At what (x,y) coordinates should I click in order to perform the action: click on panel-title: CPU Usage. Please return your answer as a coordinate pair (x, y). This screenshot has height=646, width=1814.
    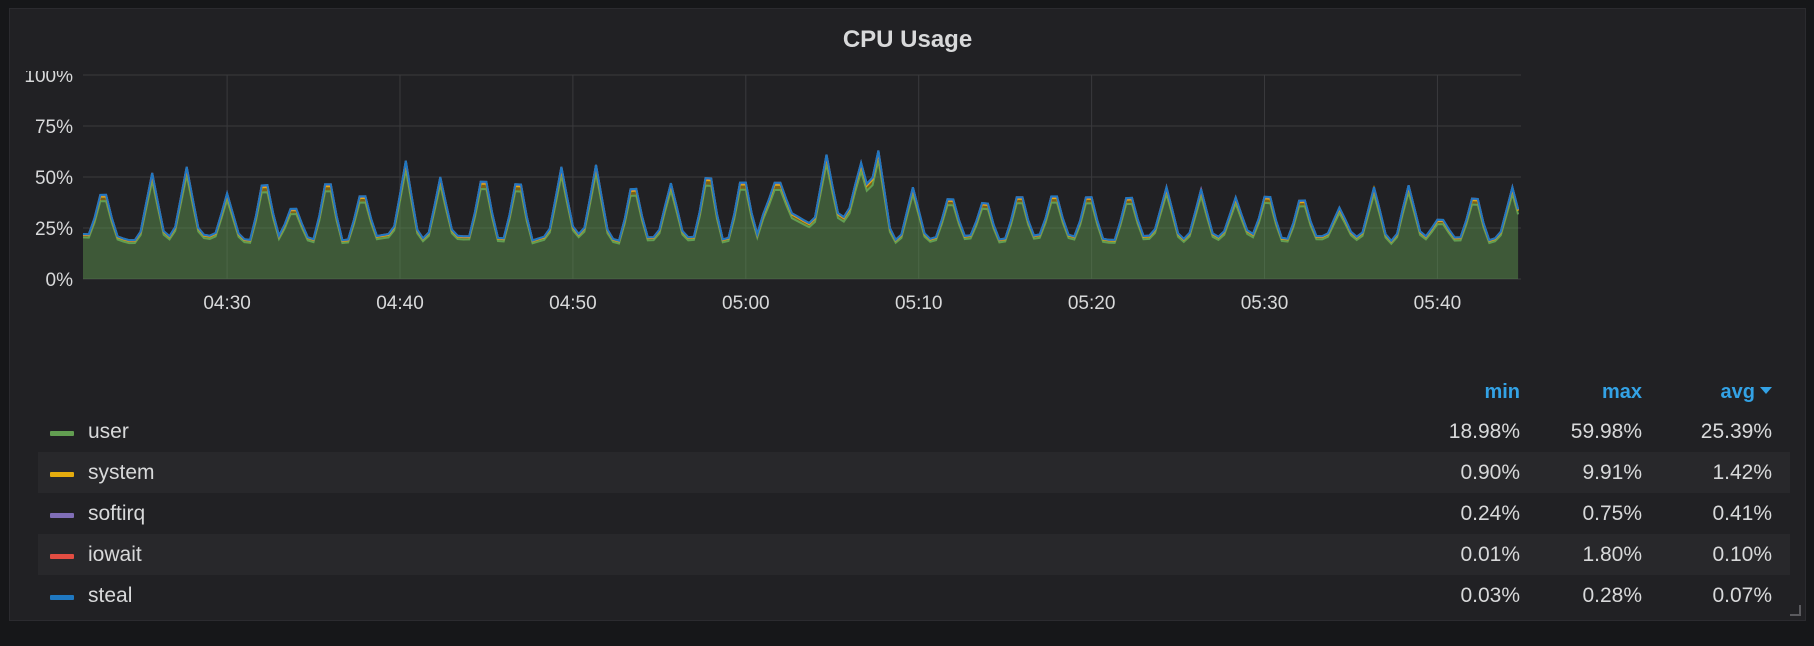
    Looking at the image, I should click on (907, 39).